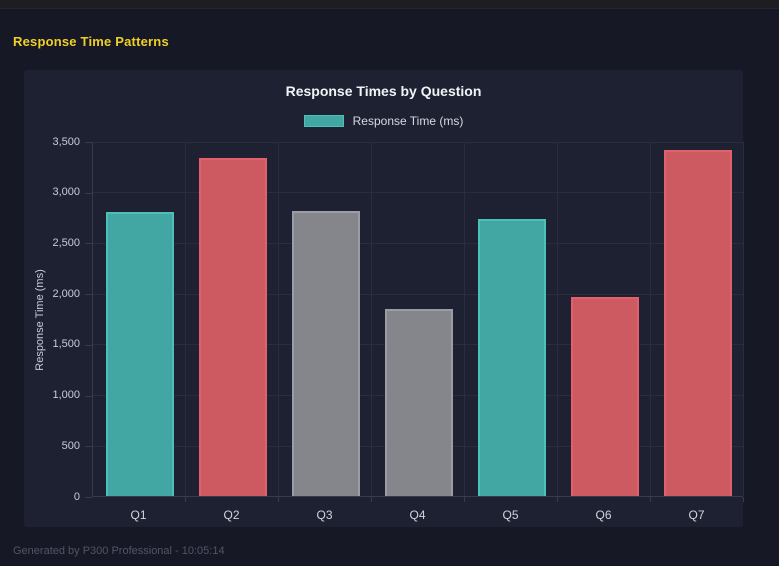  Describe the element at coordinates (697, 323) in the screenshot. I see `bar-q7` at that location.